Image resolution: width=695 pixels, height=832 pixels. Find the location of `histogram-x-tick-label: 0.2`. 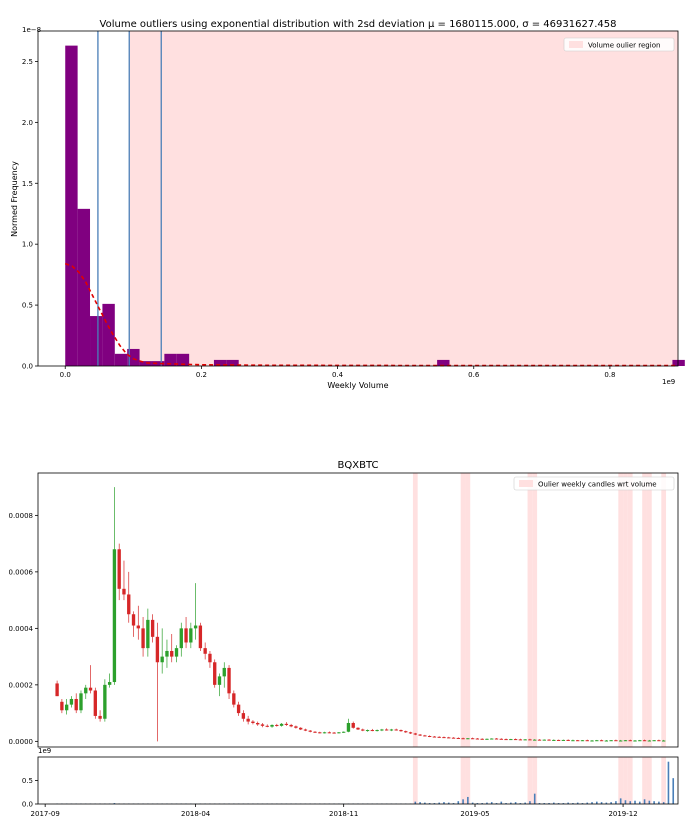

histogram-x-tick-label: 0.2 is located at coordinates (201, 375).